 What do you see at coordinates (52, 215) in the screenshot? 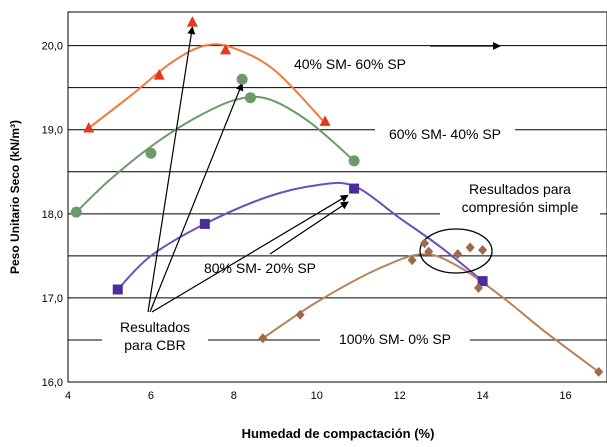
I see `y-tick-label: 18,0` at bounding box center [52, 215].